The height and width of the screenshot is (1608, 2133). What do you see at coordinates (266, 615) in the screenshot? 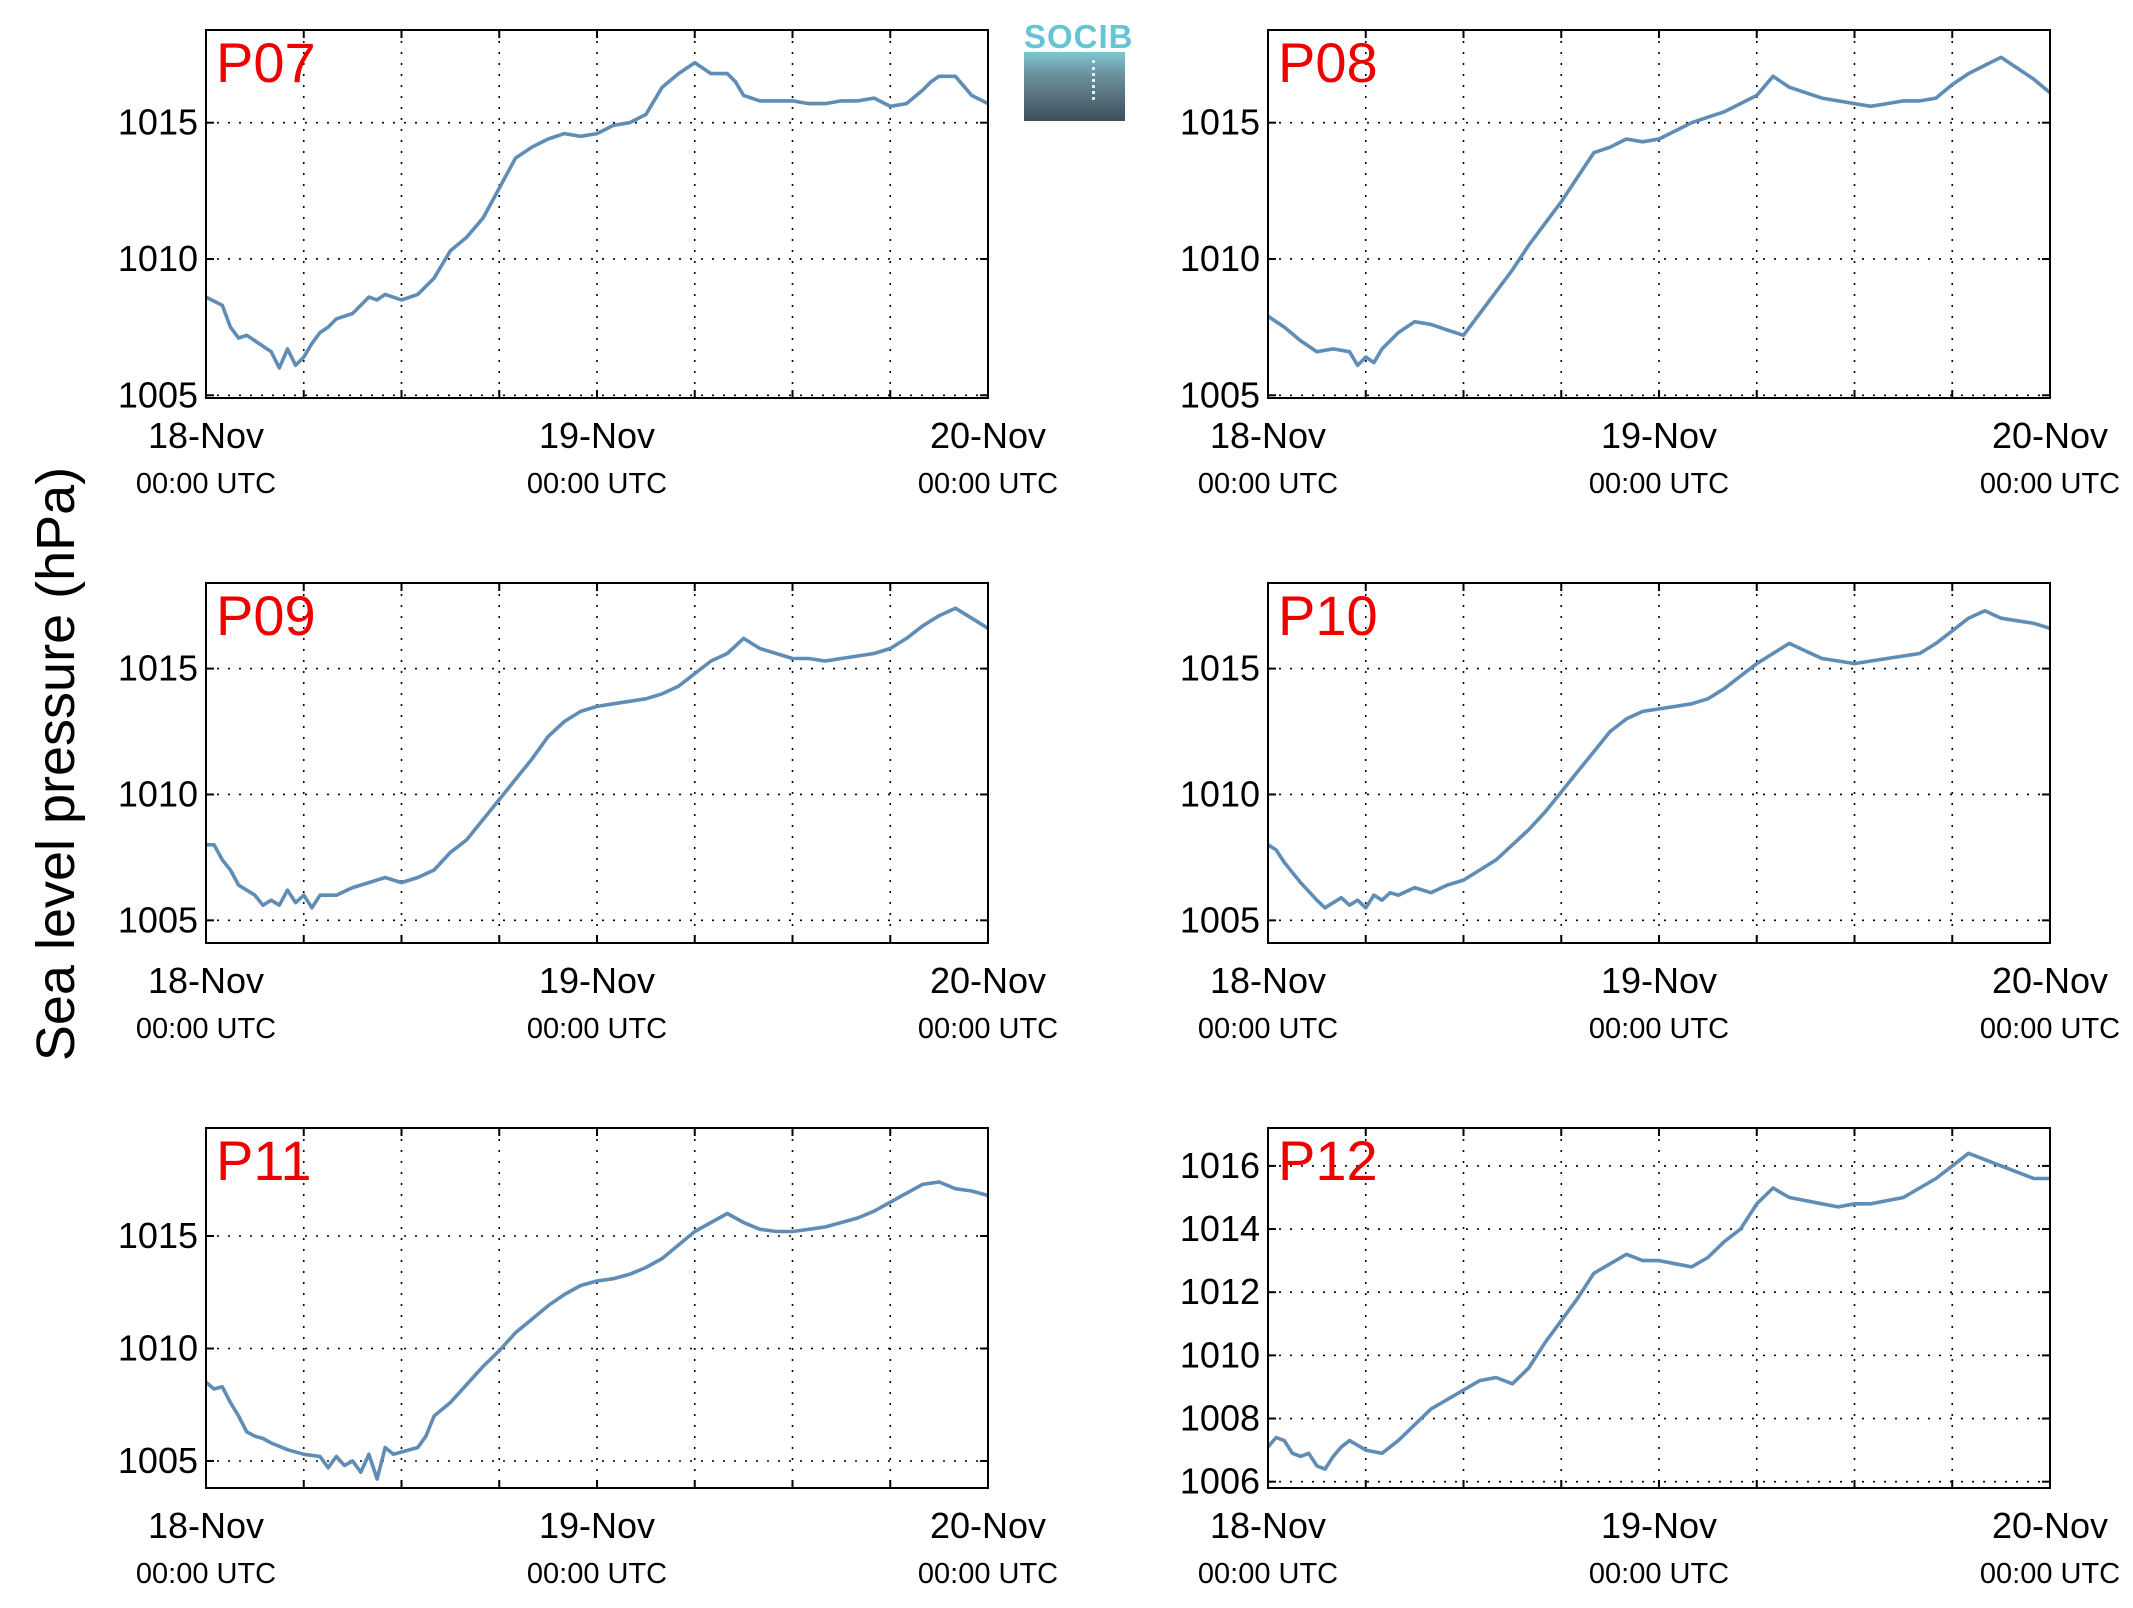
I see `panel-title: P09` at bounding box center [266, 615].